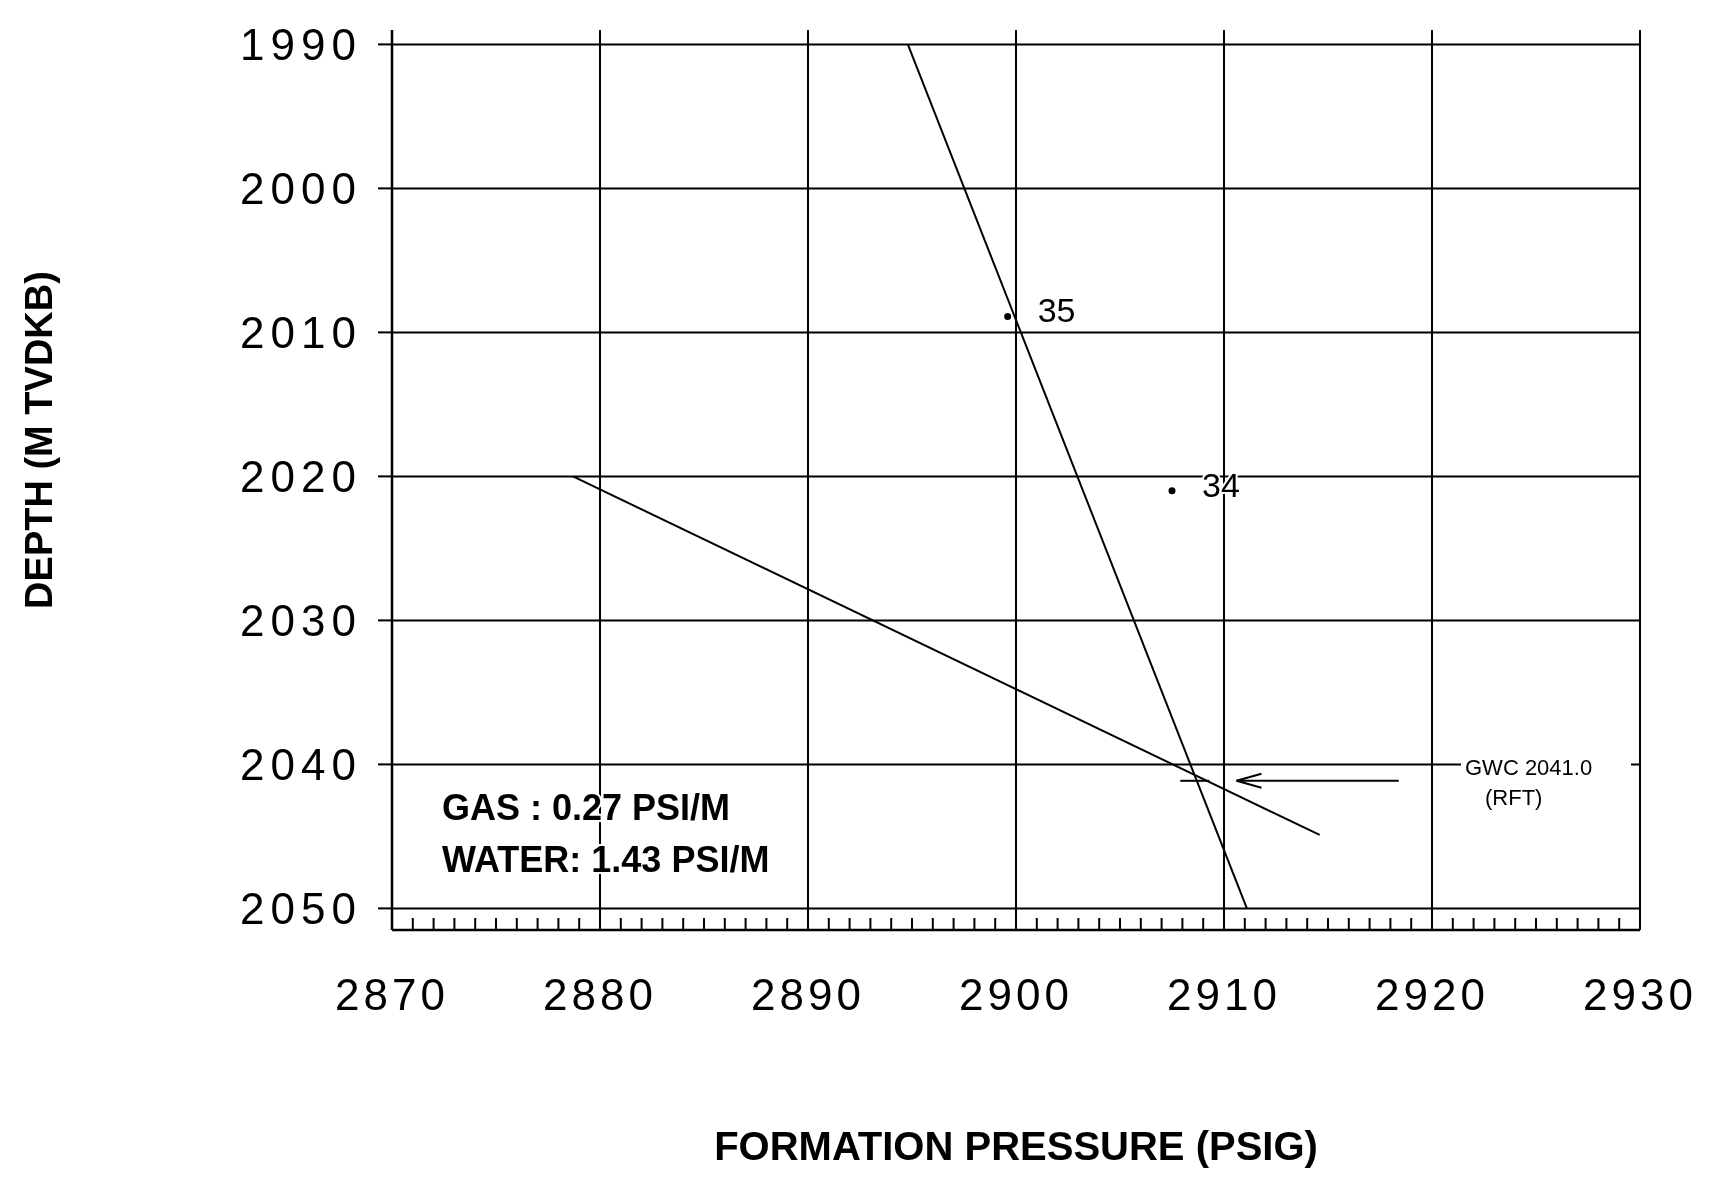  I want to click on x-tick-label: 2910, so click(1224, 994).